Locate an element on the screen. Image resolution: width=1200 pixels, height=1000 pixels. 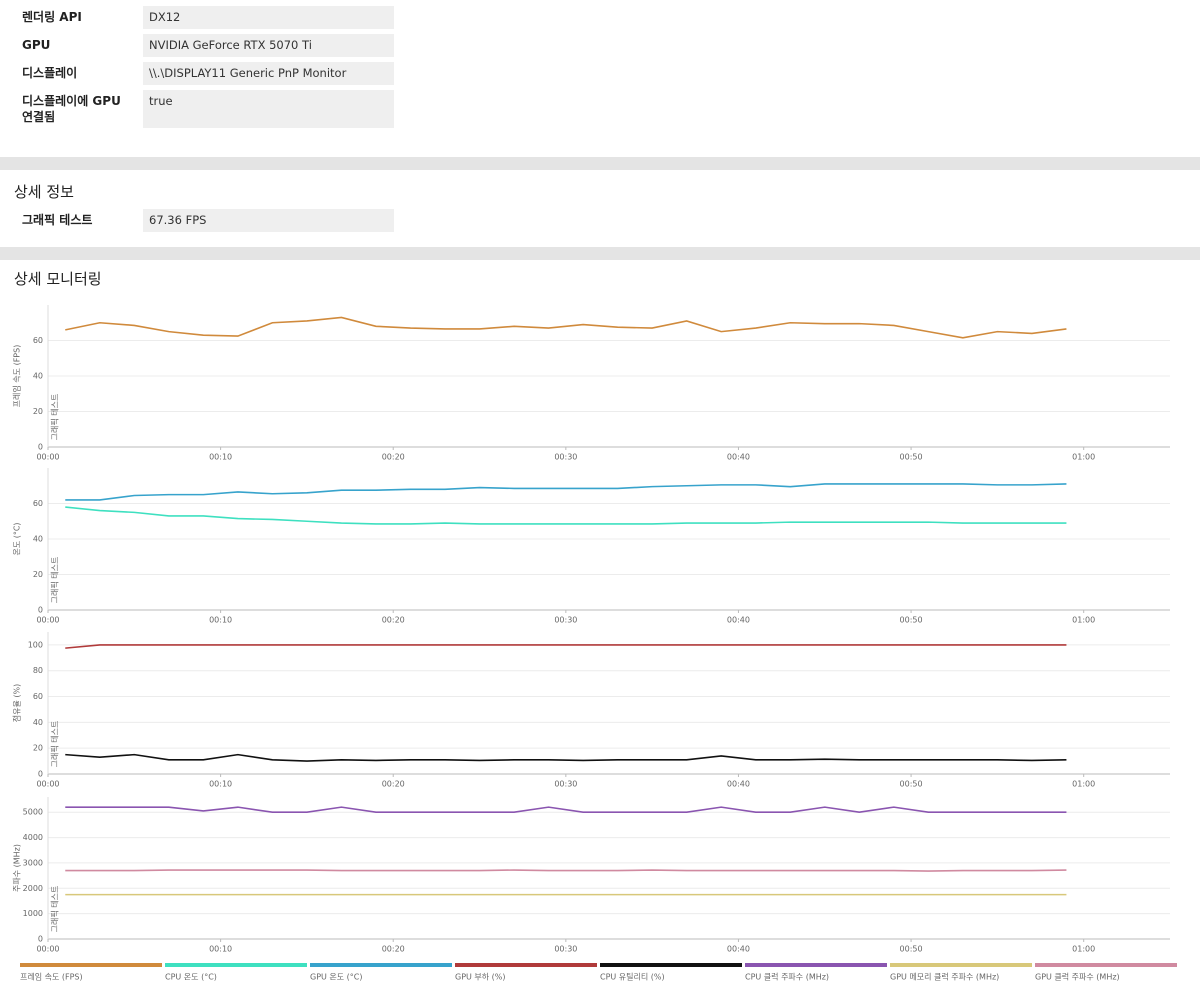
info-label: 디스플레이 is located at coordinates (50, 73).